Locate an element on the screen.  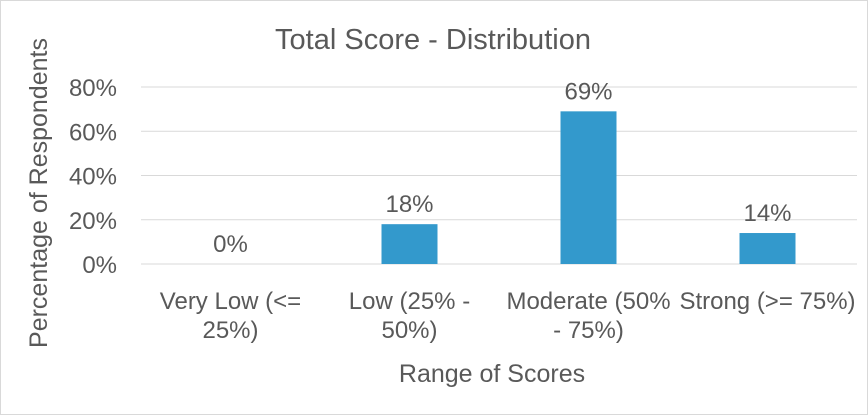
y-axis-ticks: 0% 20% 40% 60% 80% is located at coordinates (93, 177).